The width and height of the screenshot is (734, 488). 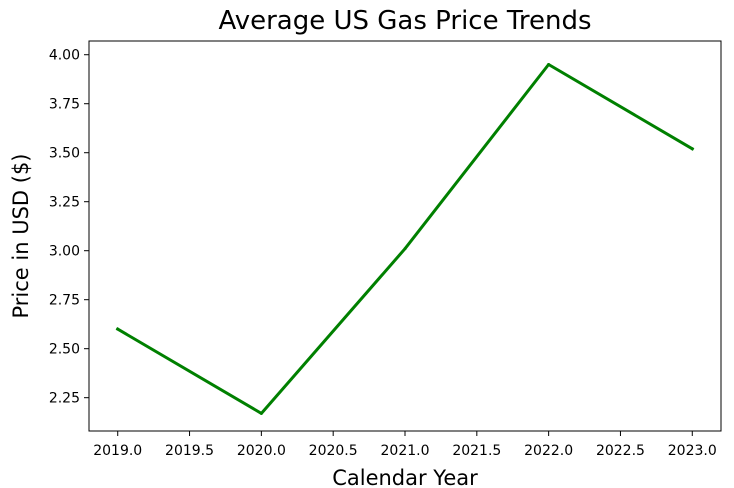 I want to click on x-axis-title: Calendar Year, so click(x=405, y=477).